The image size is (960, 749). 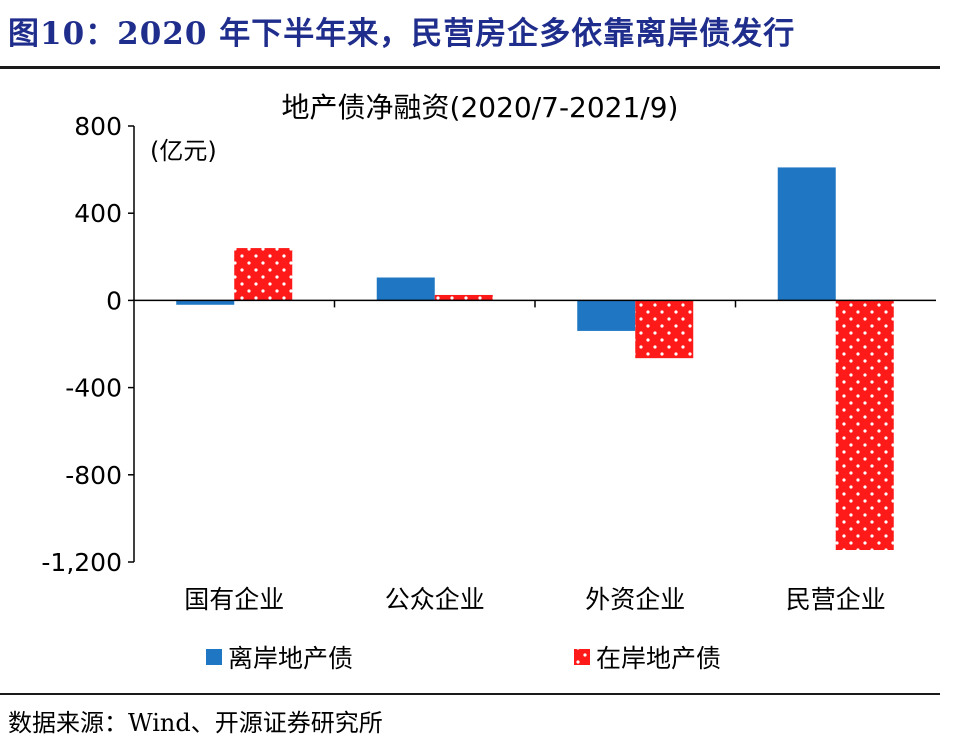 I want to click on chart-title: 地产债净融资(2020/7-2021/9), so click(x=480, y=107).